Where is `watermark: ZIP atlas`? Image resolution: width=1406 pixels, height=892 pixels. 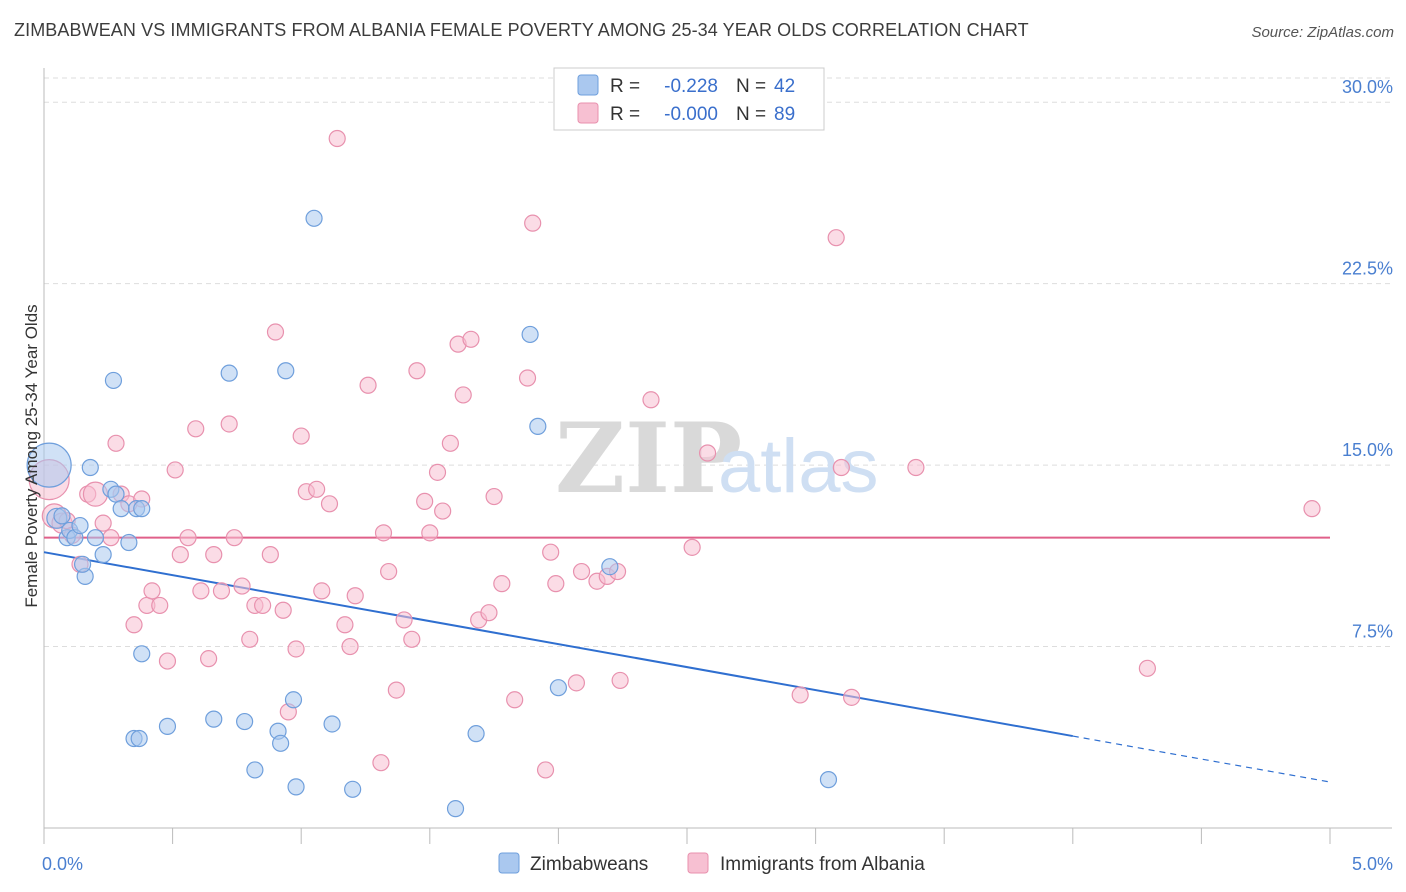 watermark: ZIP atlas is located at coordinates (717, 458).